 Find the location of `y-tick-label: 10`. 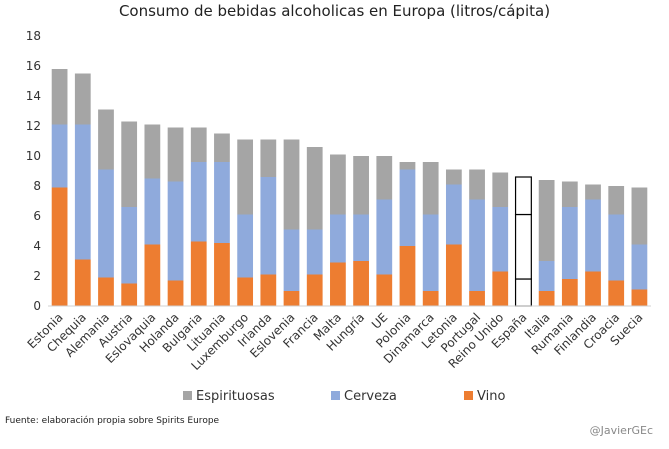

y-tick-label: 10 is located at coordinates (33, 156).